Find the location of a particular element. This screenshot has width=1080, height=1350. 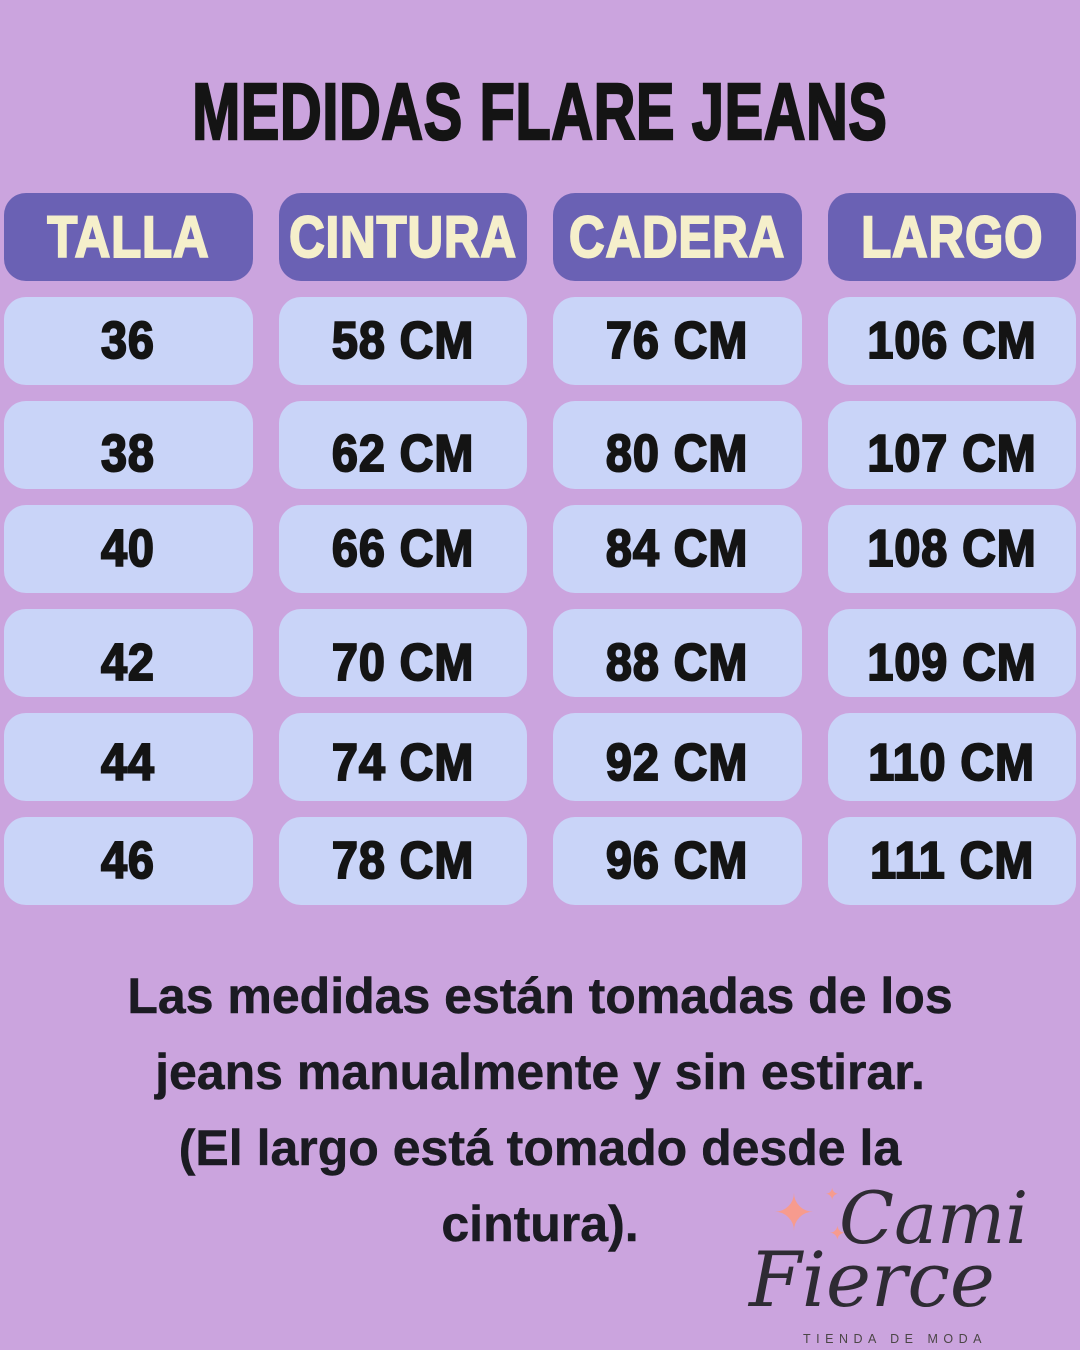

measure-cell: 110 CM is located at coordinates (951, 757).